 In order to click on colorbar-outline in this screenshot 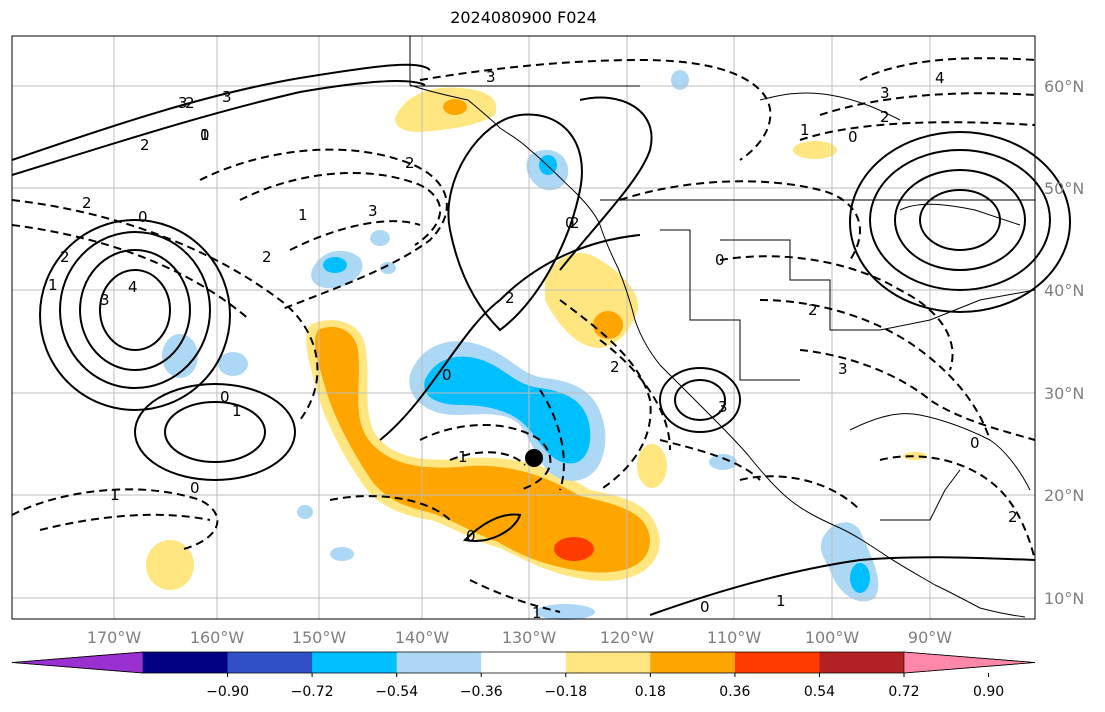, I will do `click(523, 662)`.